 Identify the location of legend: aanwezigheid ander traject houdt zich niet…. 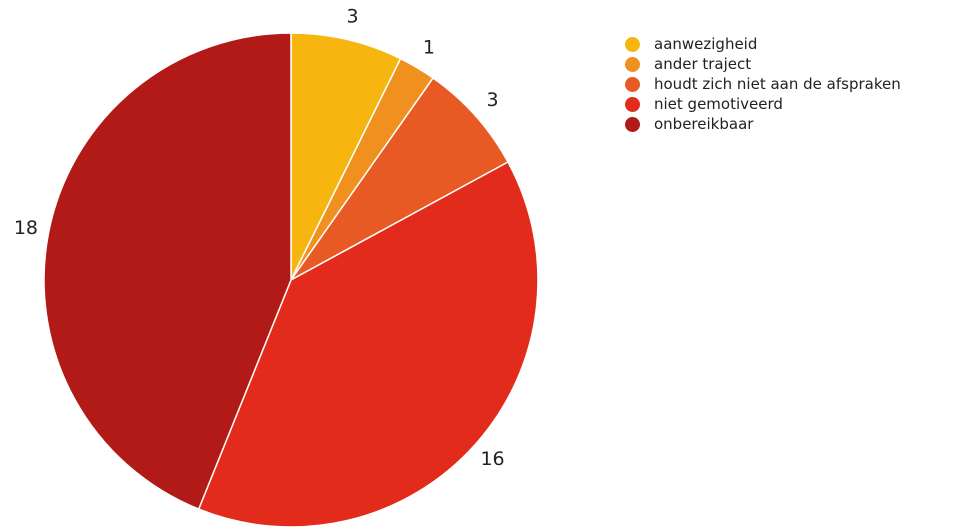
(763, 84).